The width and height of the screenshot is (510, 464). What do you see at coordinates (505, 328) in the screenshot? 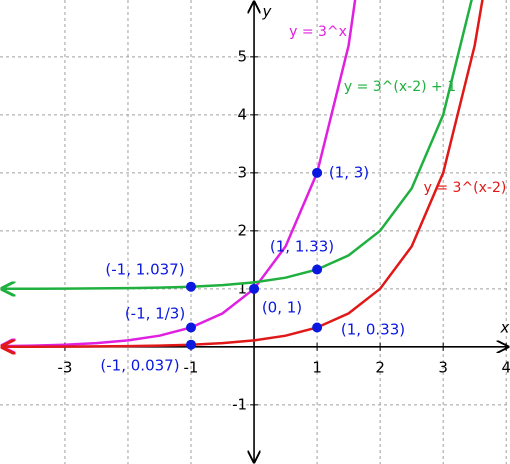
I see `x-axis-label: x` at bounding box center [505, 328].